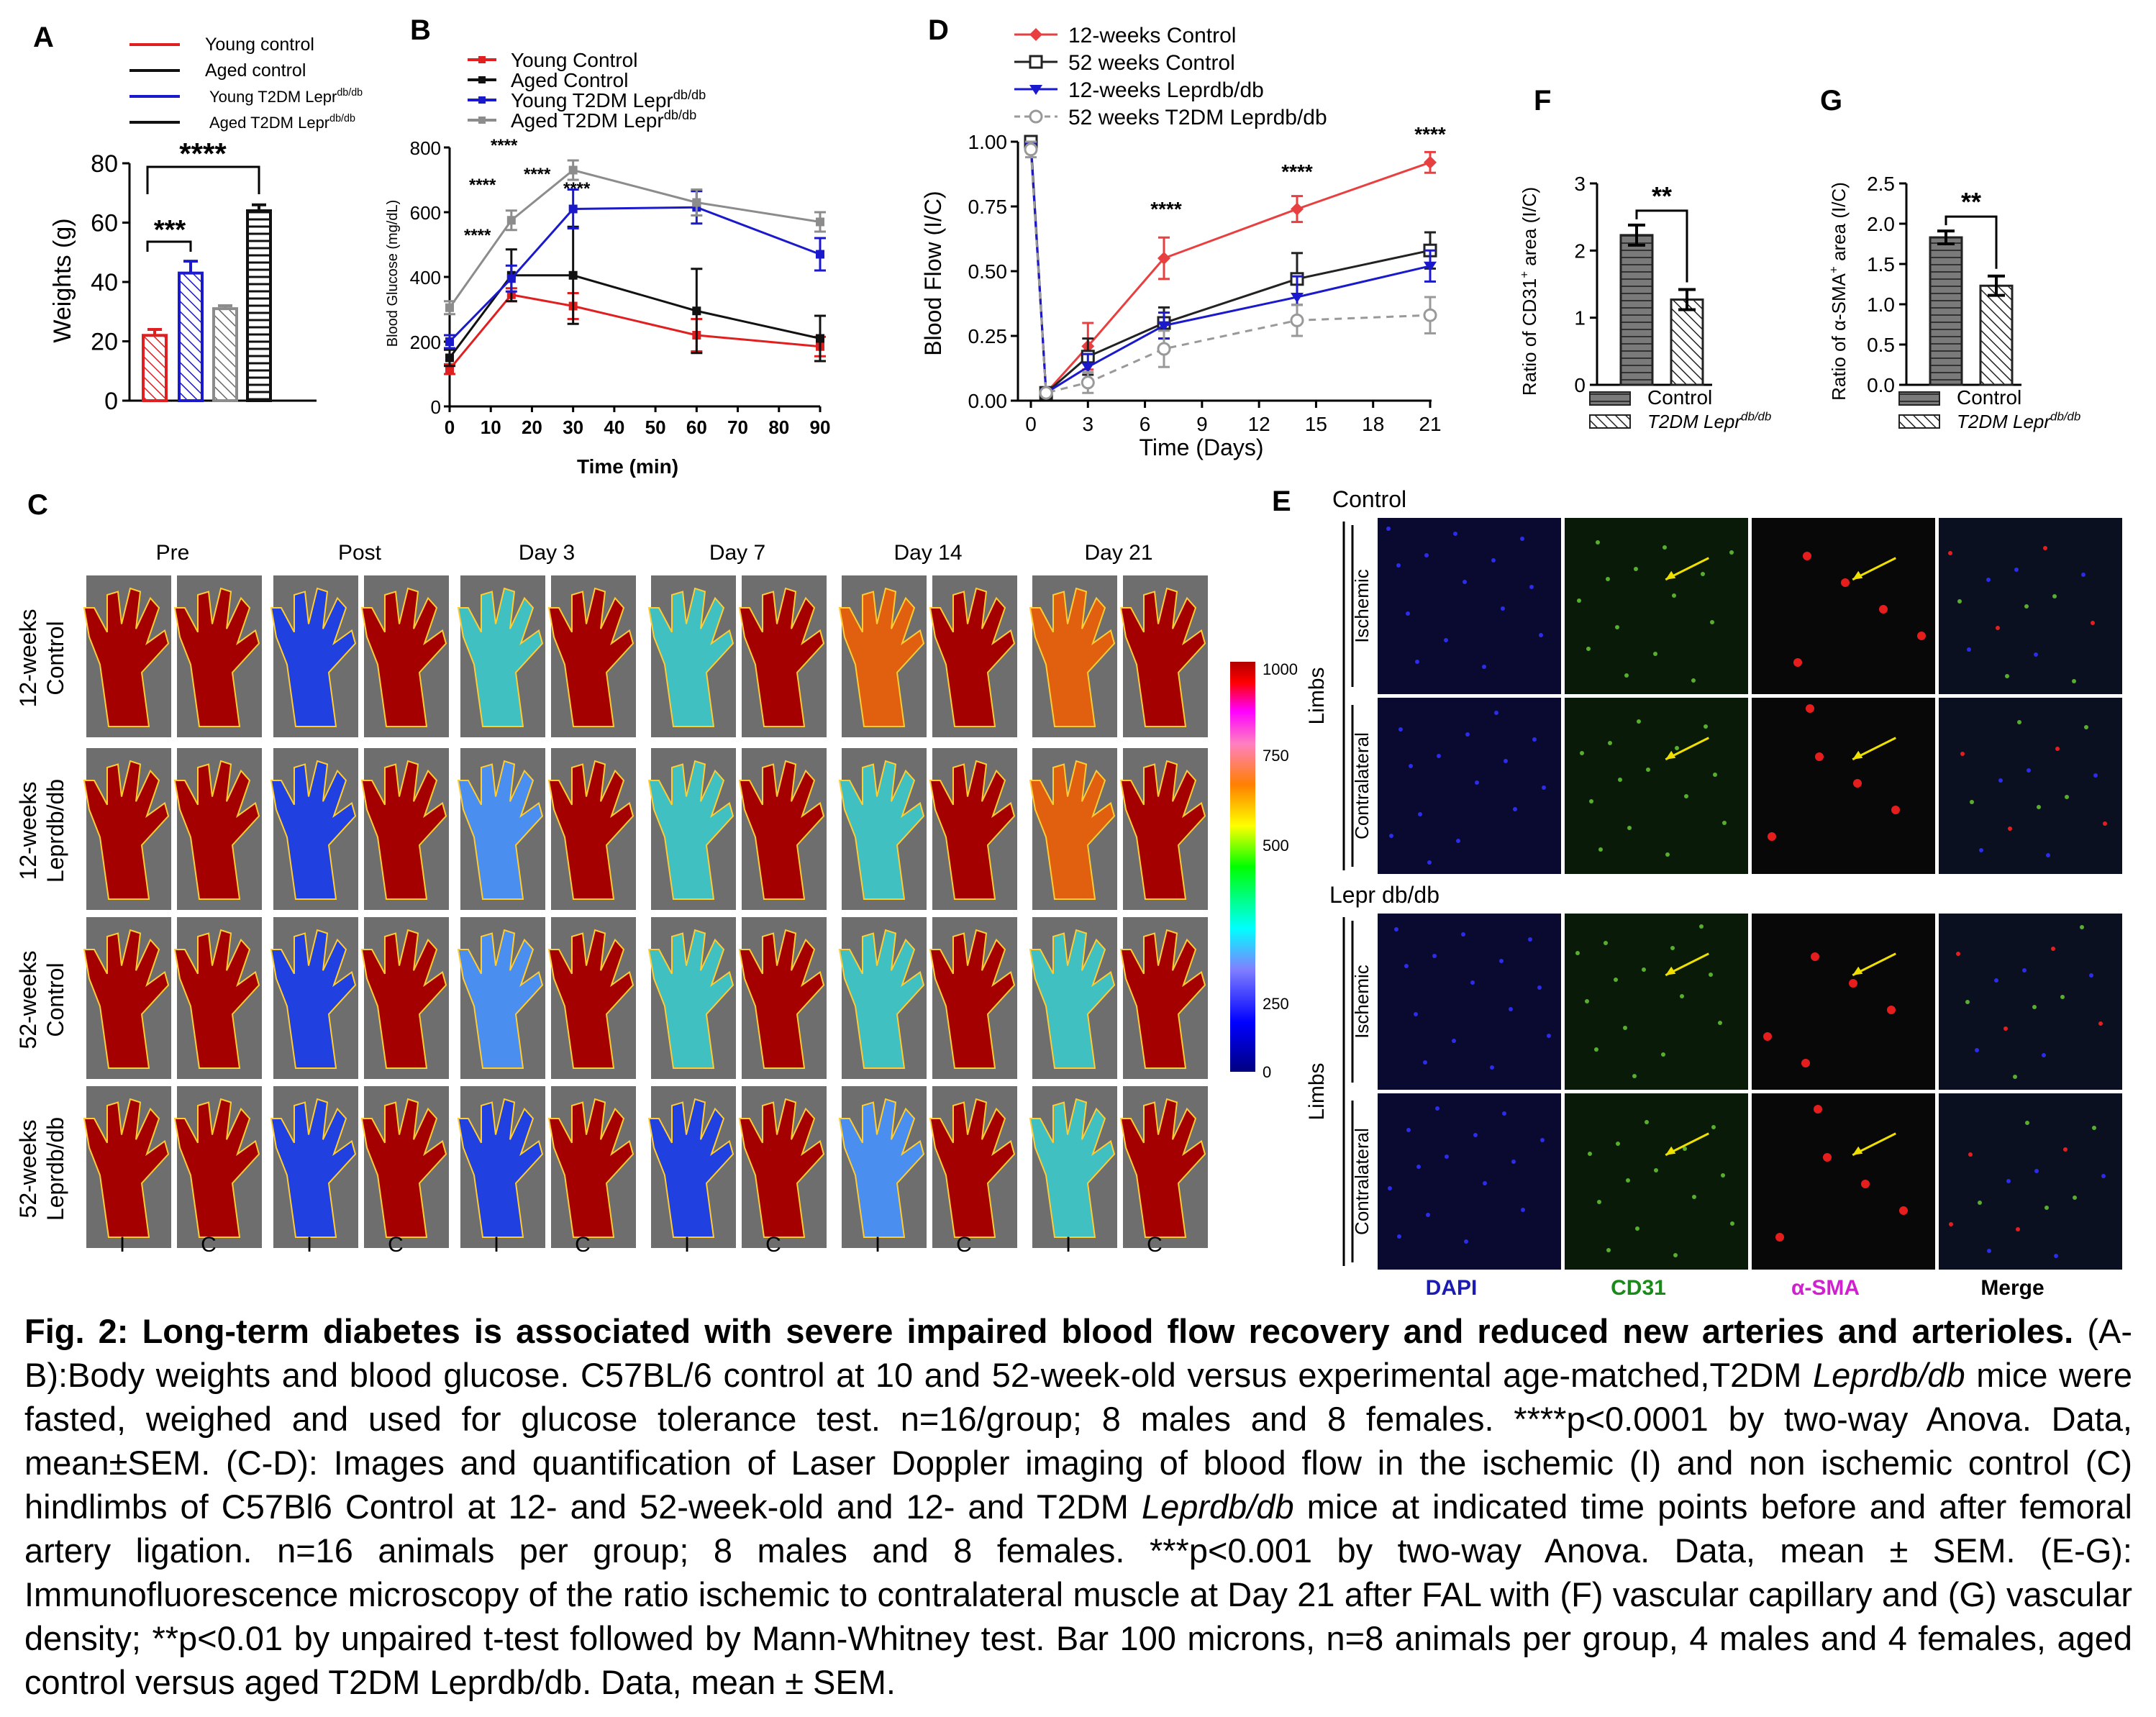  I want to click on y-tick-label: 2.0, so click(1881, 224).